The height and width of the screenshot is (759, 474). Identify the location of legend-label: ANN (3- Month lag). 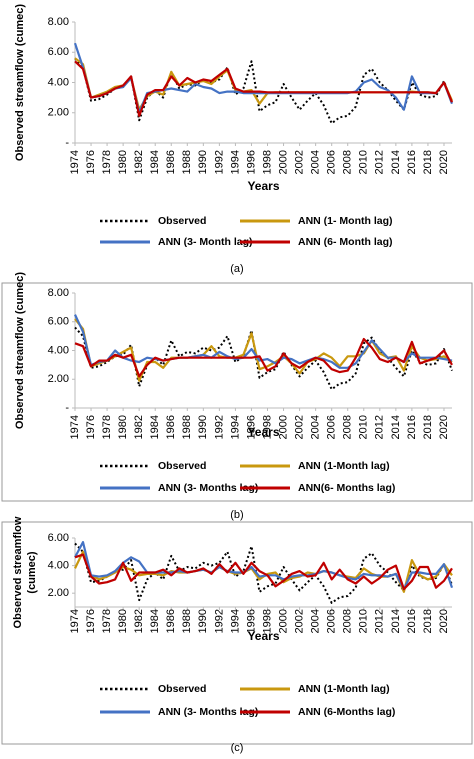
(205, 242).